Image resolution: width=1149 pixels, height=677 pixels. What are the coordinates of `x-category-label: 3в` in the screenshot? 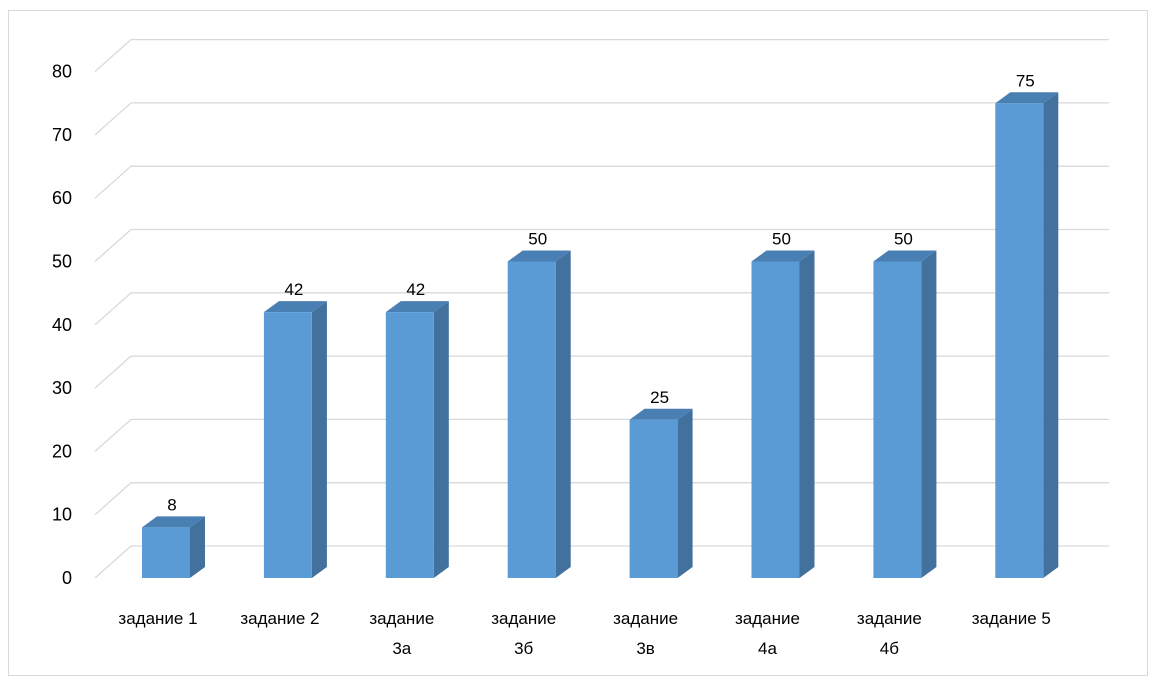 It's located at (645, 648).